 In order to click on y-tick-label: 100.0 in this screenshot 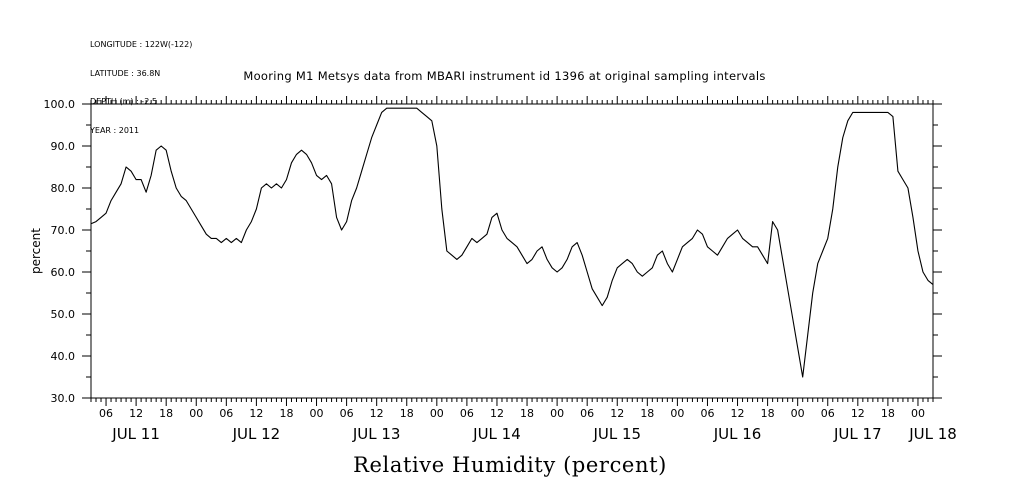, I will do `click(60, 104)`.